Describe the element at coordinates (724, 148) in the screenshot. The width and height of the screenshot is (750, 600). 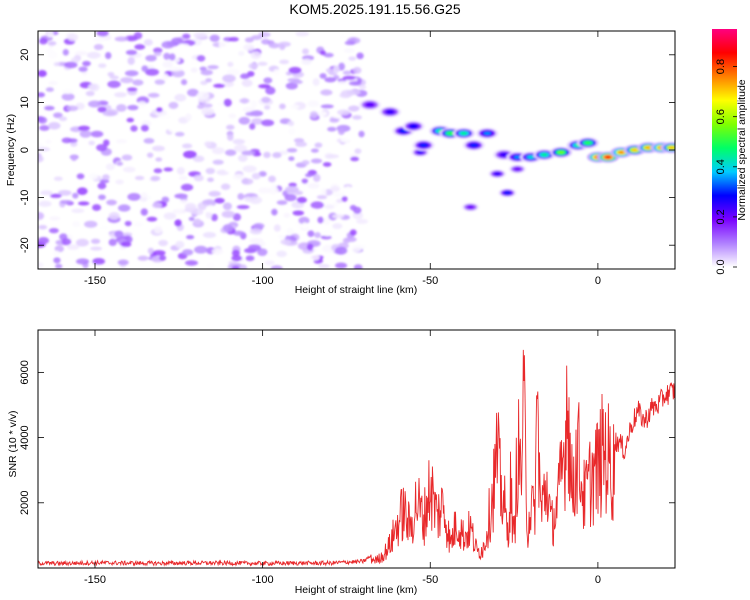
I see `colorbar-scale` at that location.